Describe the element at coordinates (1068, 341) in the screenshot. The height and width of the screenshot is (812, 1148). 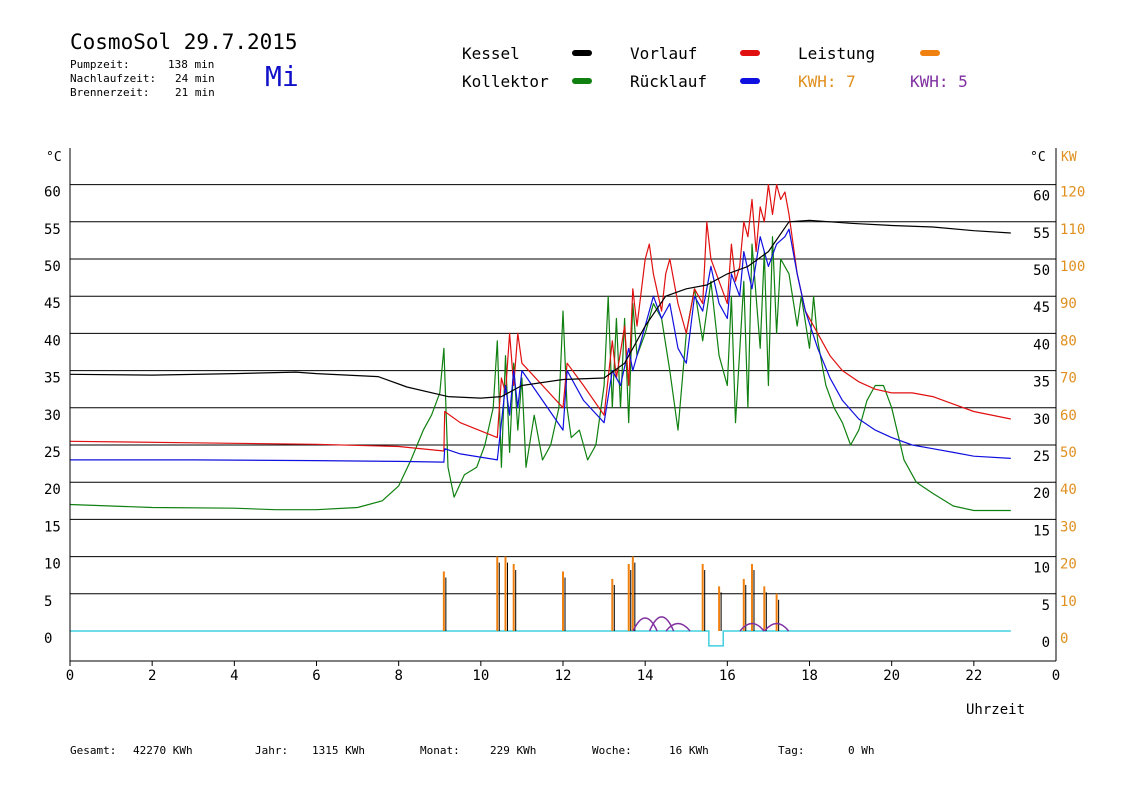
I see `kw-tick-80: 80` at that location.